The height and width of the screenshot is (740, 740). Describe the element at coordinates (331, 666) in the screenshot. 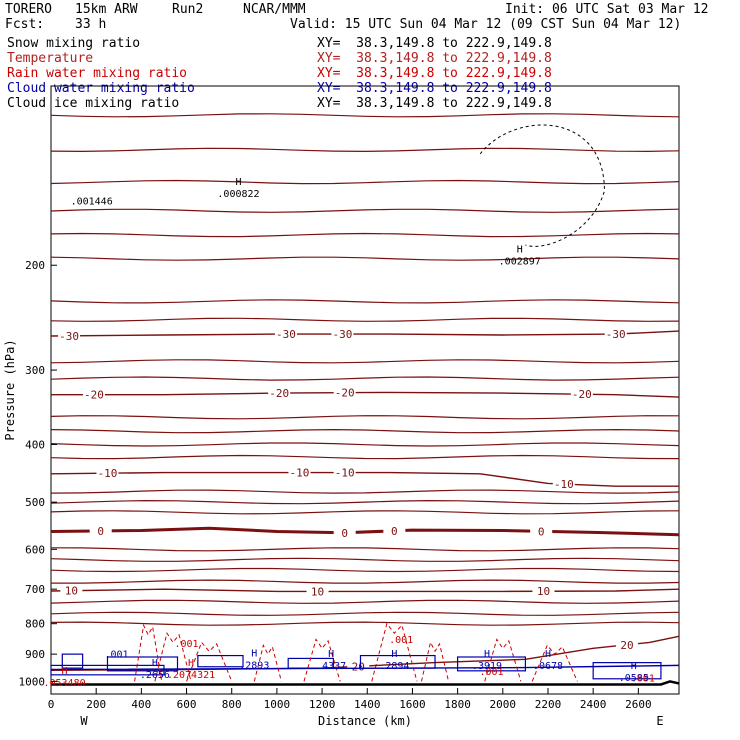

I see `maximum-value: .4337` at that location.